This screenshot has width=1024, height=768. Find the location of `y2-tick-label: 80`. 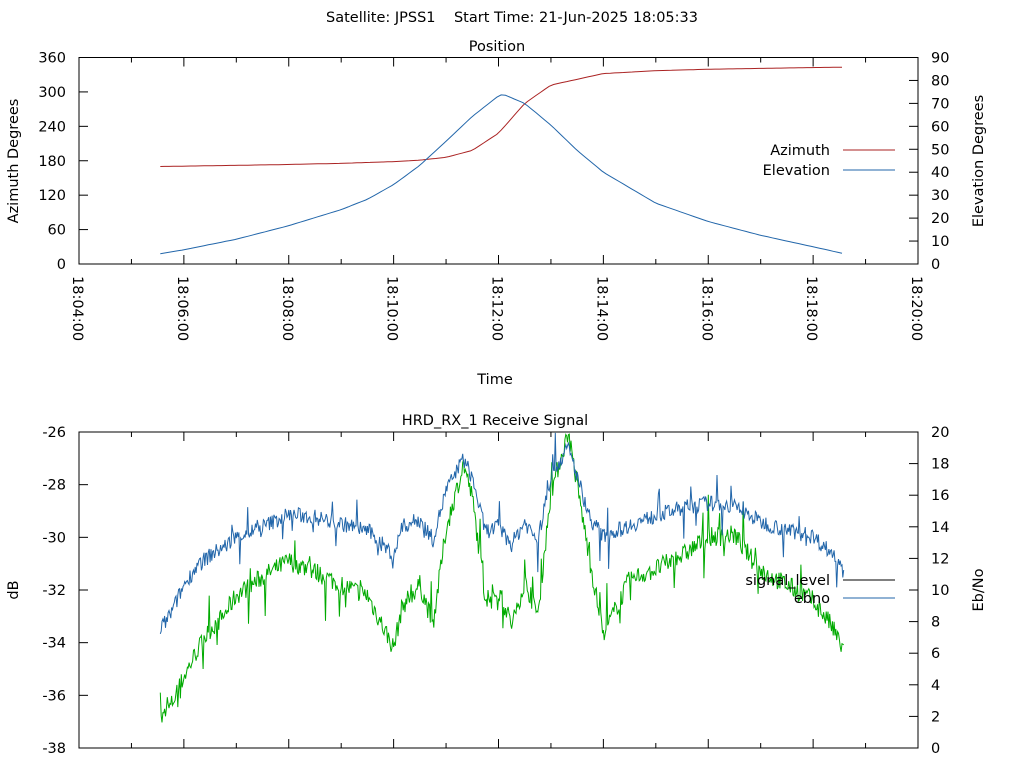

y2-tick-label: 80 is located at coordinates (940, 81).